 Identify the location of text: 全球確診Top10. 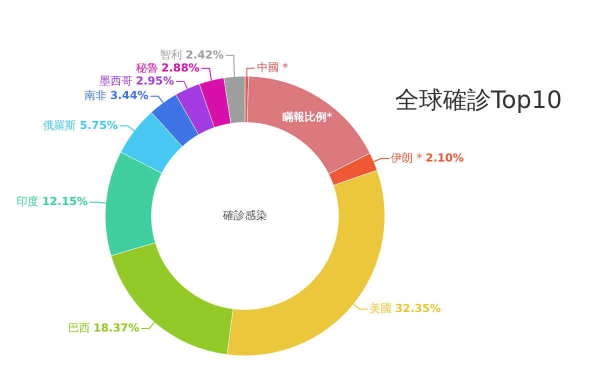
(478, 100).